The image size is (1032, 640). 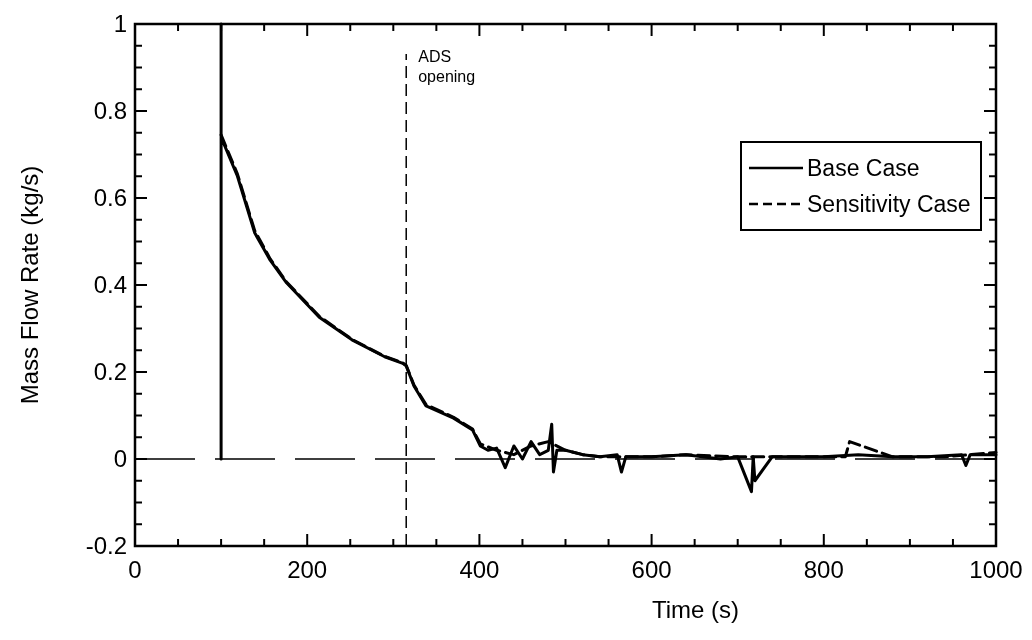 I want to click on legend-label: Base Case, so click(x=863, y=168).